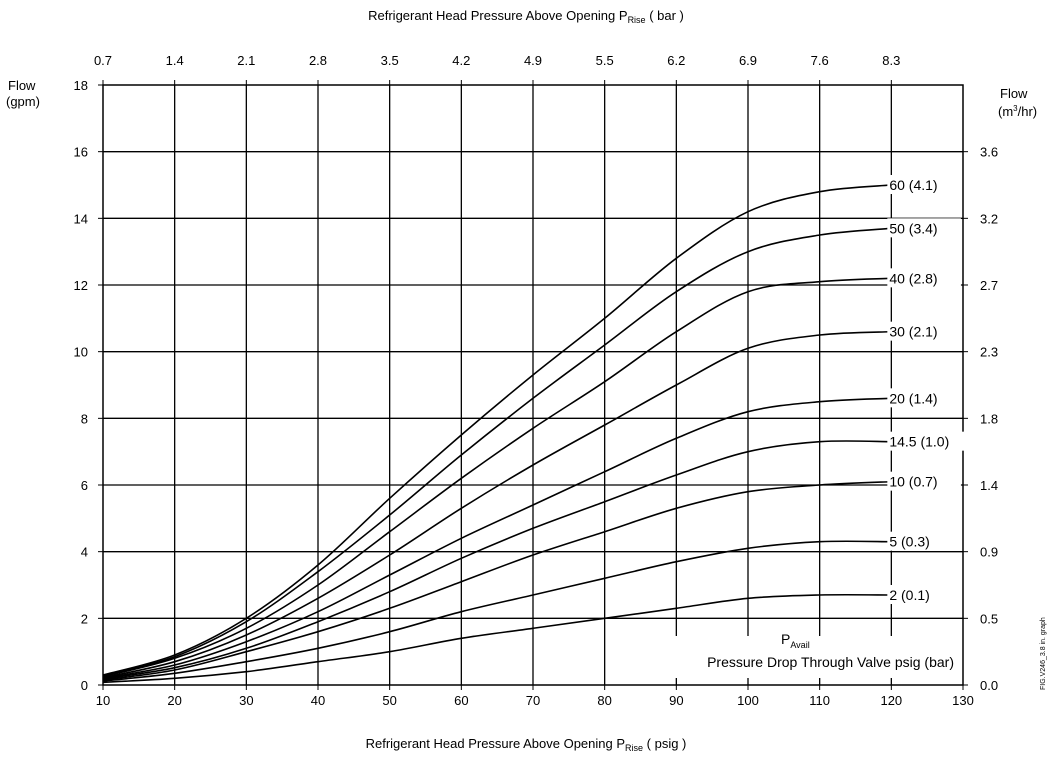  I want to click on x-tick-label: 130, so click(963, 700).